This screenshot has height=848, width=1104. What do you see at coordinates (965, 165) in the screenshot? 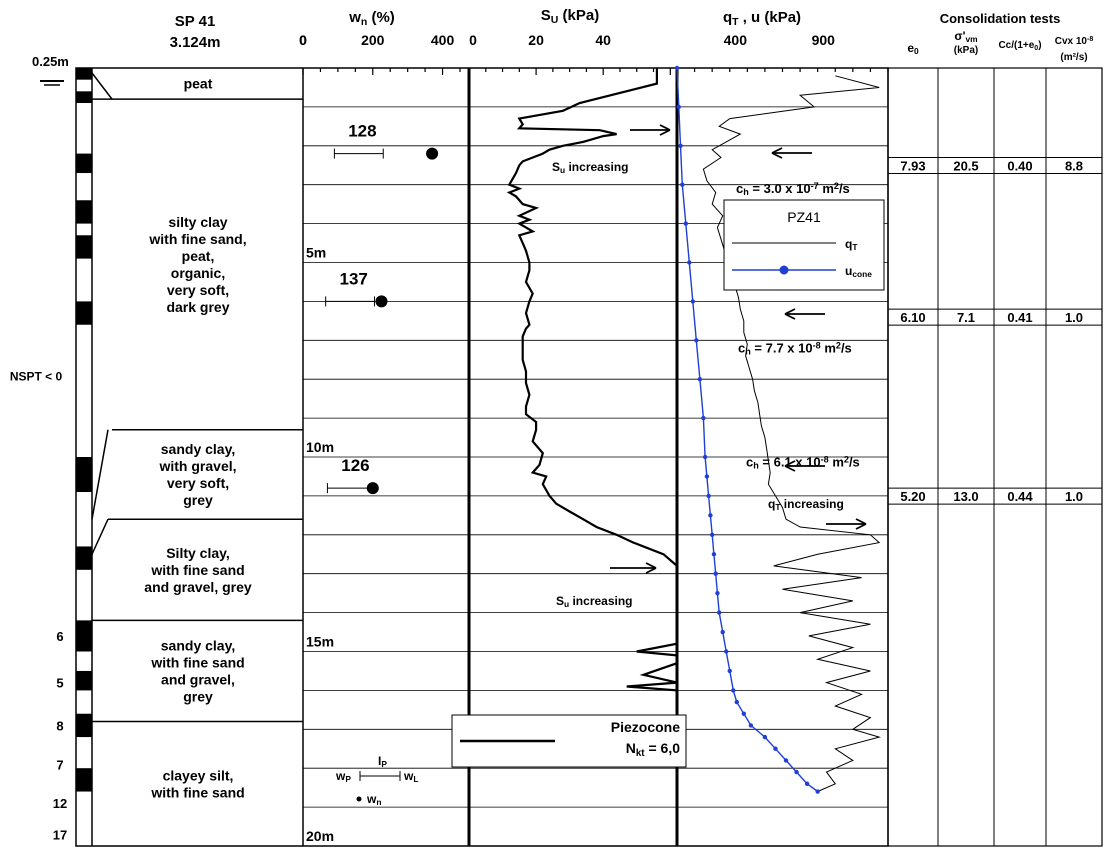
I see `cons-cell: 20.5` at bounding box center [965, 165].